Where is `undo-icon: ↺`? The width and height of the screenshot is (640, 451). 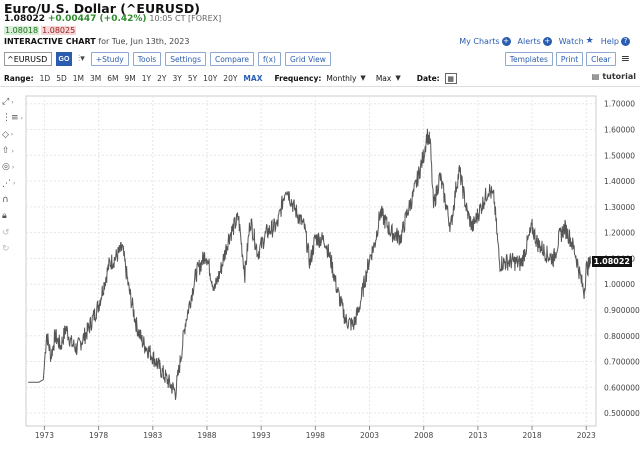 undo-icon: ↺ is located at coordinates (6, 232).